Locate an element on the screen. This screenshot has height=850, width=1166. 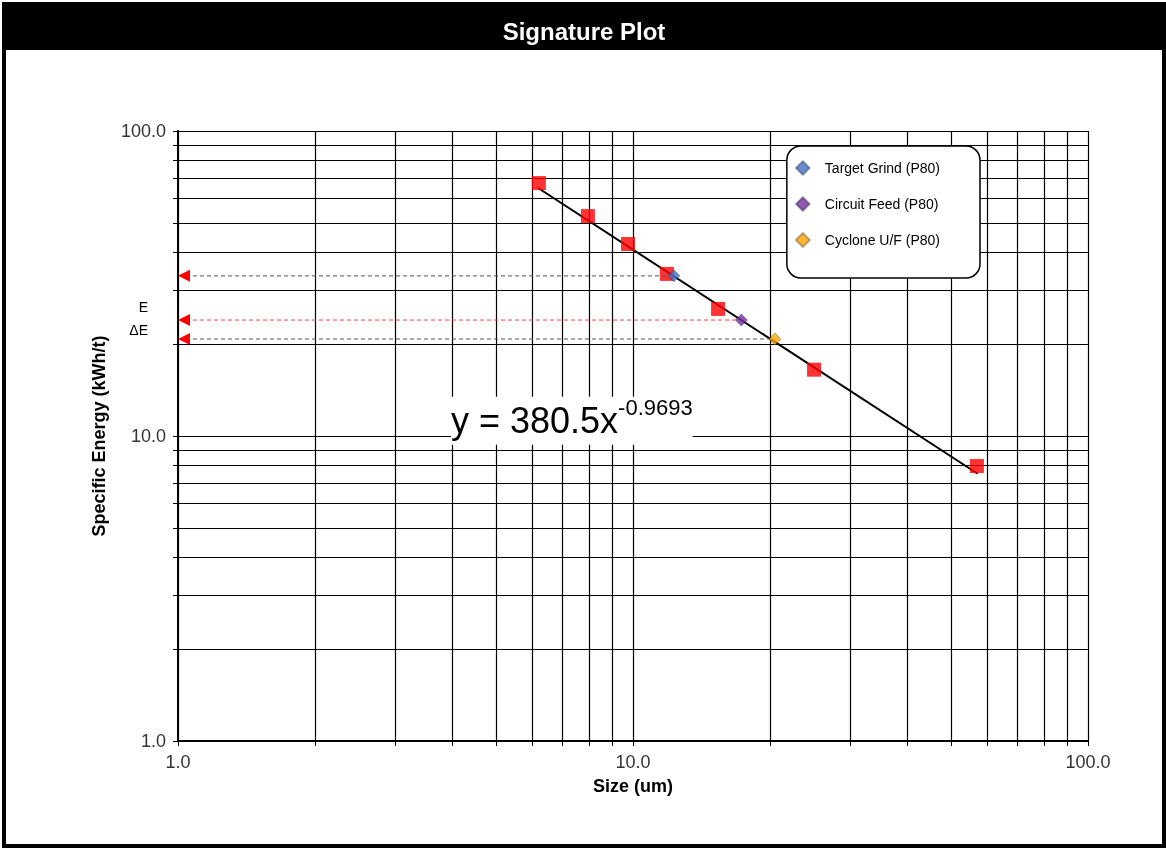
chart-title: Signature Plot is located at coordinates (584, 31).